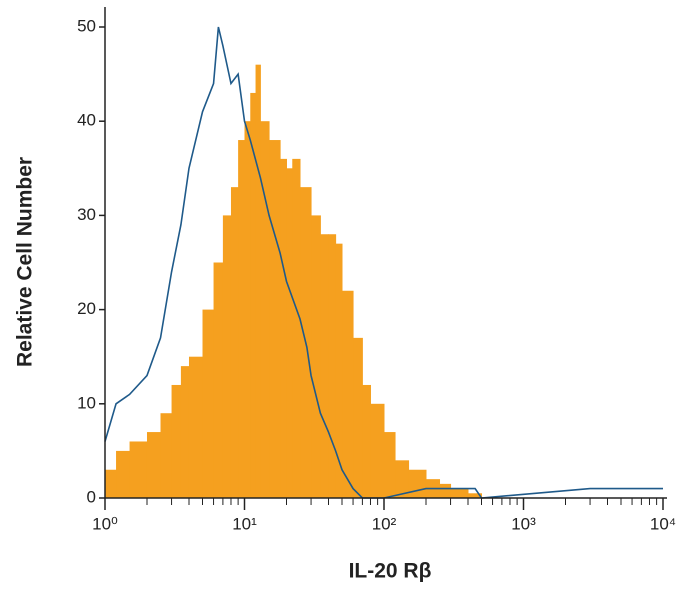  I want to click on x-tick-label: 10¹, so click(244, 523).